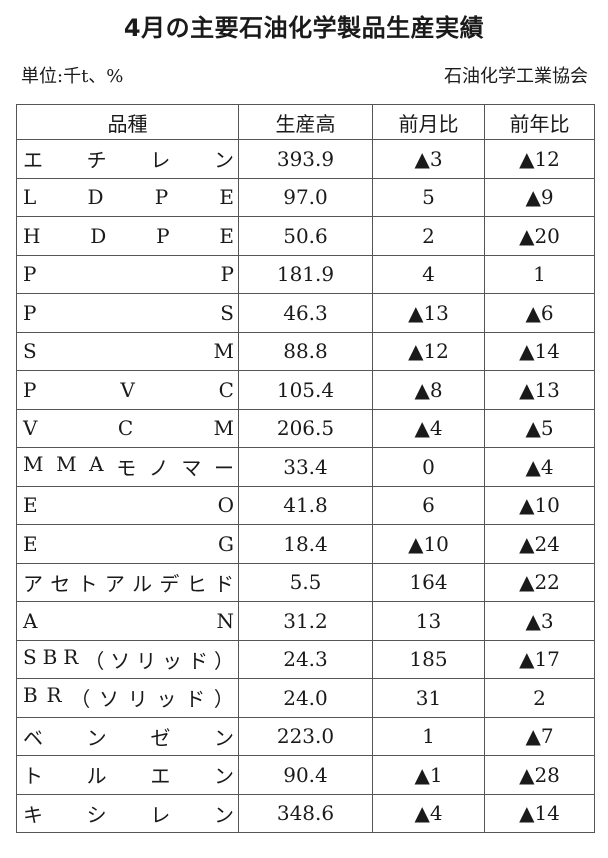 The image size is (608, 858). I want to click on production-cell: 46.3, so click(305, 313).